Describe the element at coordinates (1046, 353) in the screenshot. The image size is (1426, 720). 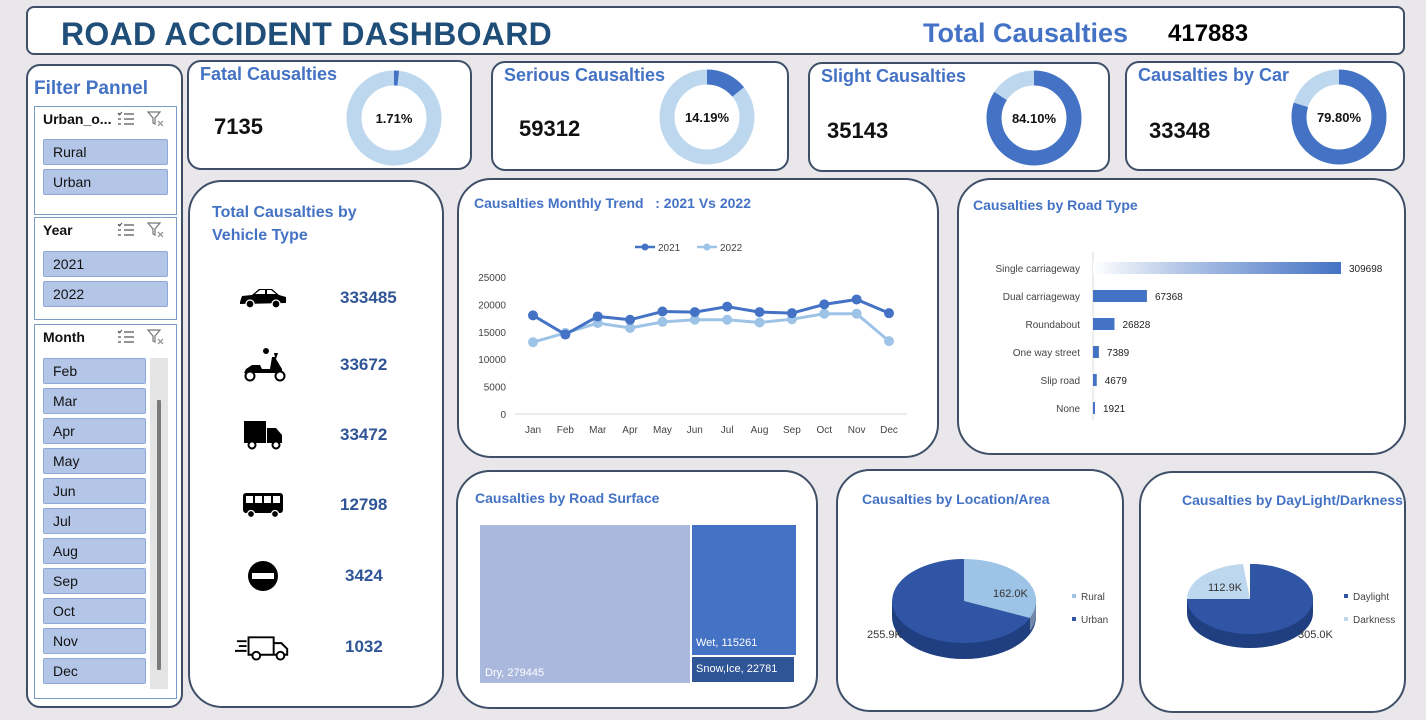
I see `category-label: One way street` at that location.